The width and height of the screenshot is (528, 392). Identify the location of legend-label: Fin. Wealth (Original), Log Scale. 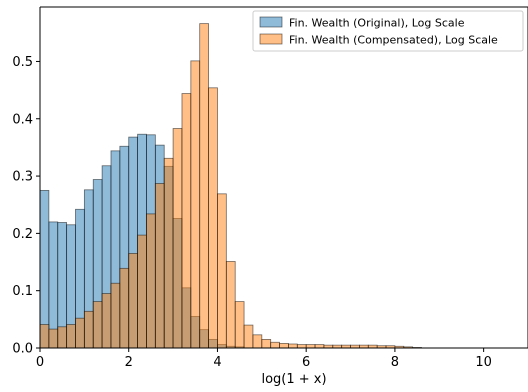
(377, 23).